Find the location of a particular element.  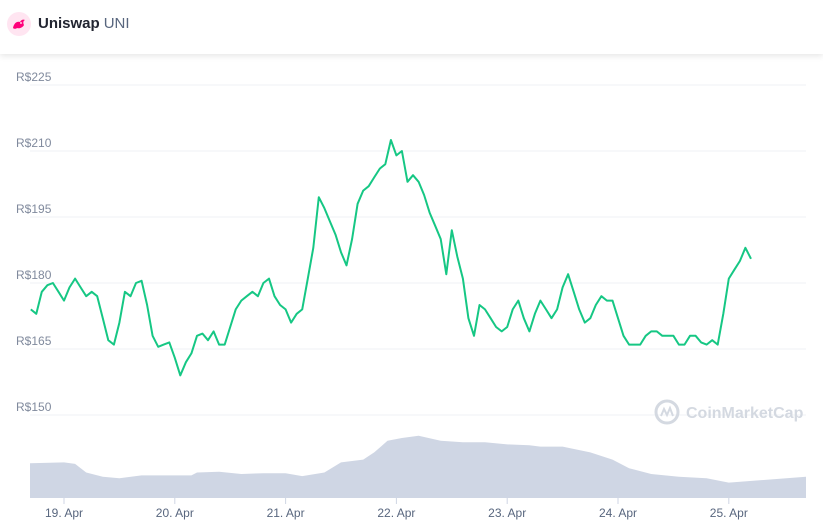

watermark-text: CoinMarketCap is located at coordinates (745, 413).